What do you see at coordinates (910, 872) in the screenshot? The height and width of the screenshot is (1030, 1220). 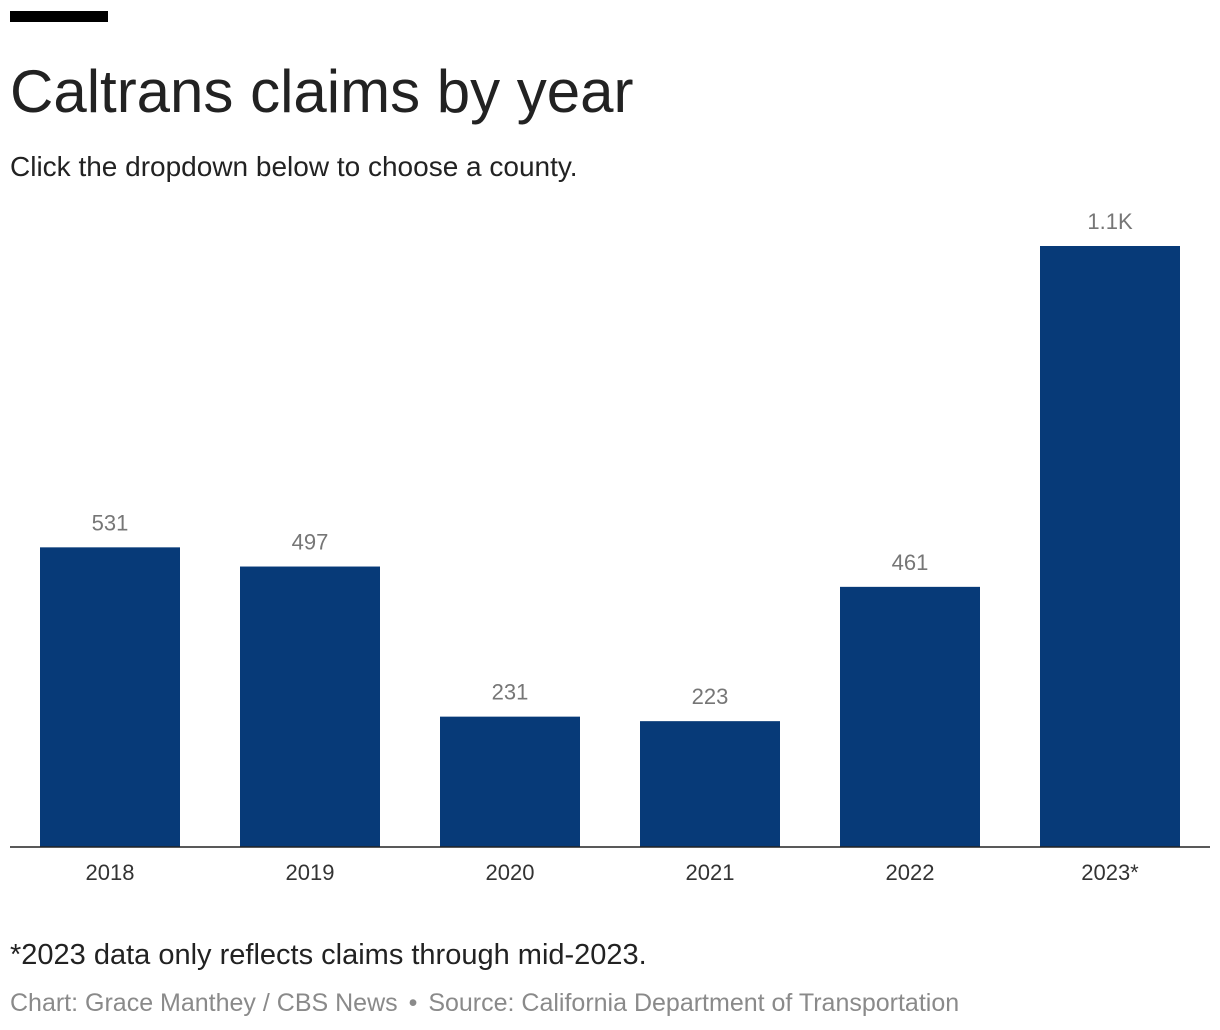 I see `x-tick-label: 2022` at bounding box center [910, 872].